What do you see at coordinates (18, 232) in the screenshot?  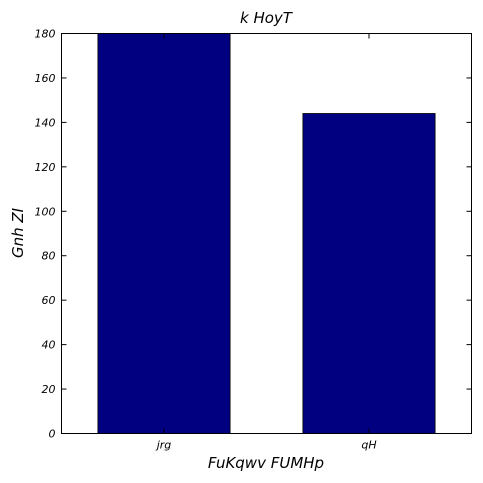 I see `y-axis-label: Gnh ZI` at bounding box center [18, 232].